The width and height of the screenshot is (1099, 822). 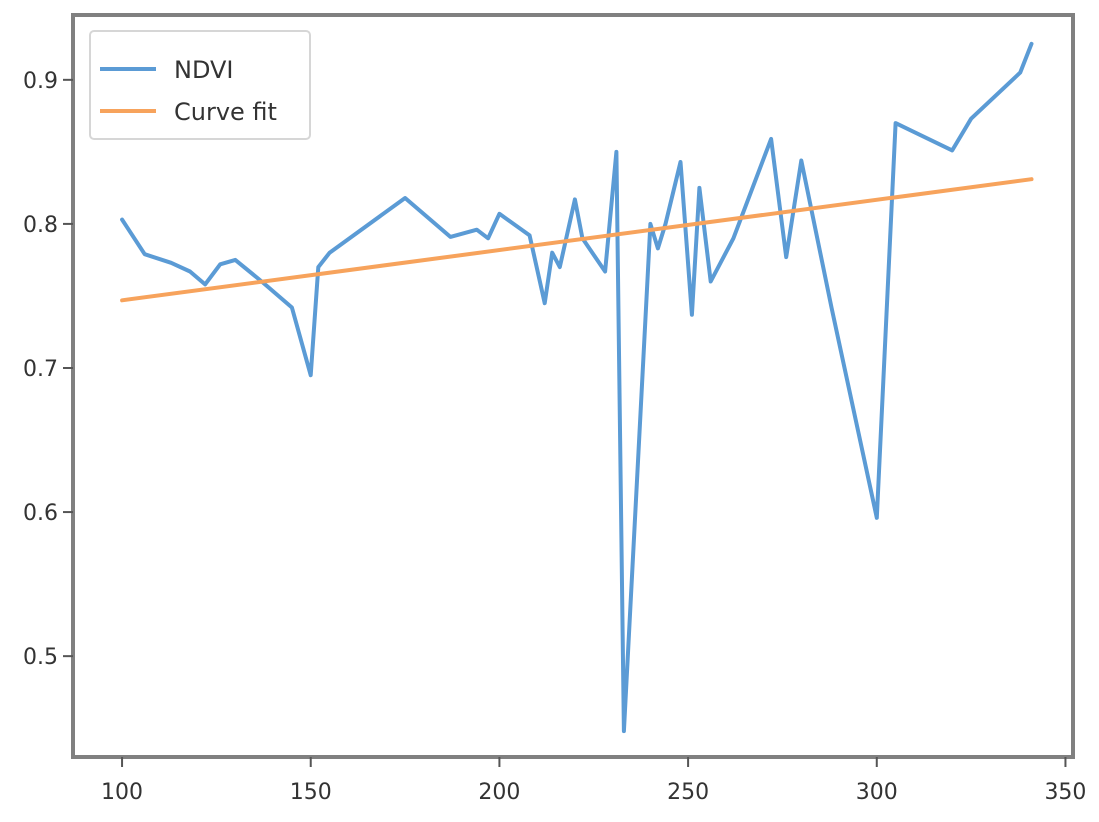 I want to click on y-tick-label: 0.7, so click(x=40, y=369).